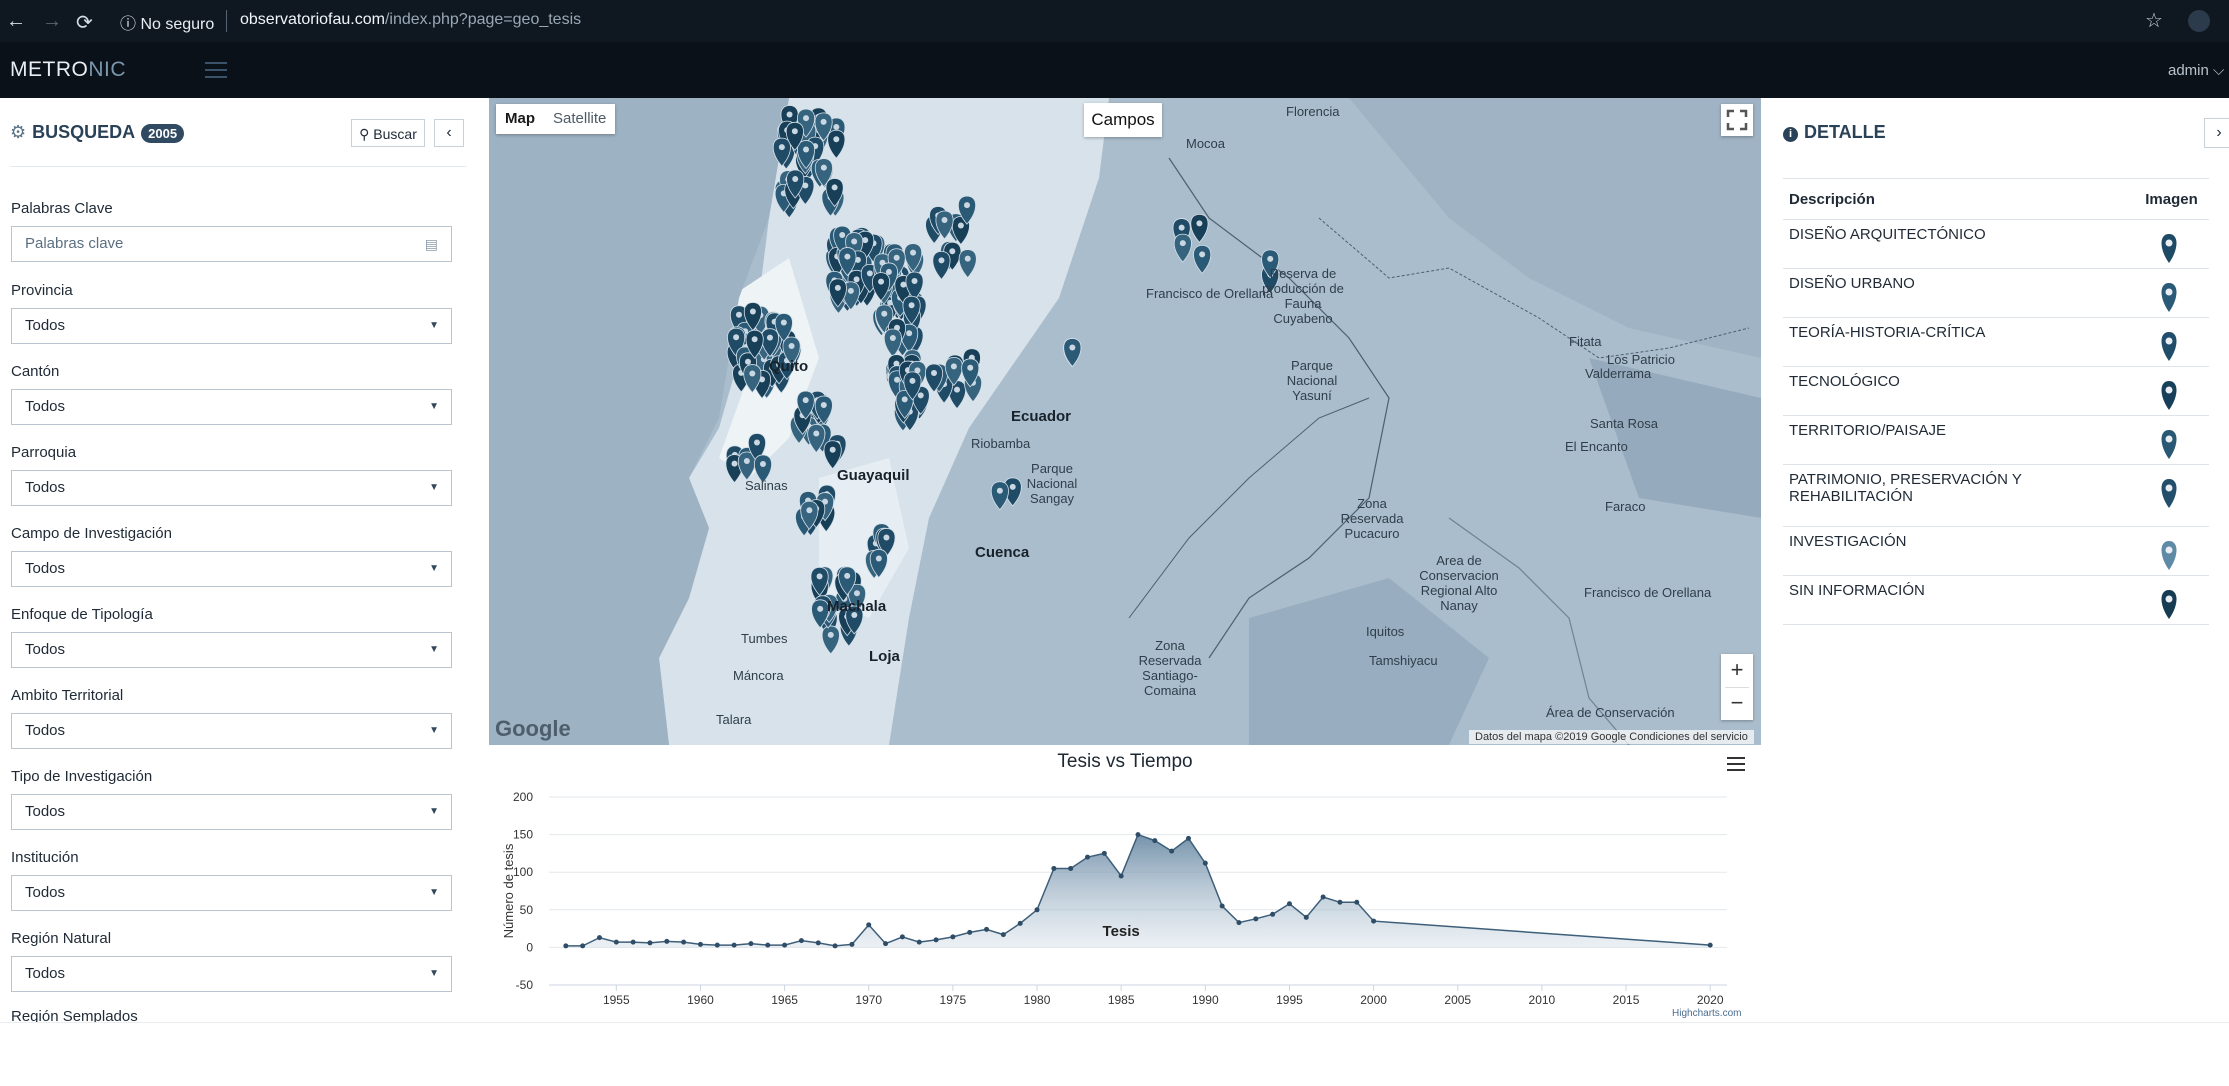  I want to click on search-button: ⚲ Buscar, so click(388, 133).